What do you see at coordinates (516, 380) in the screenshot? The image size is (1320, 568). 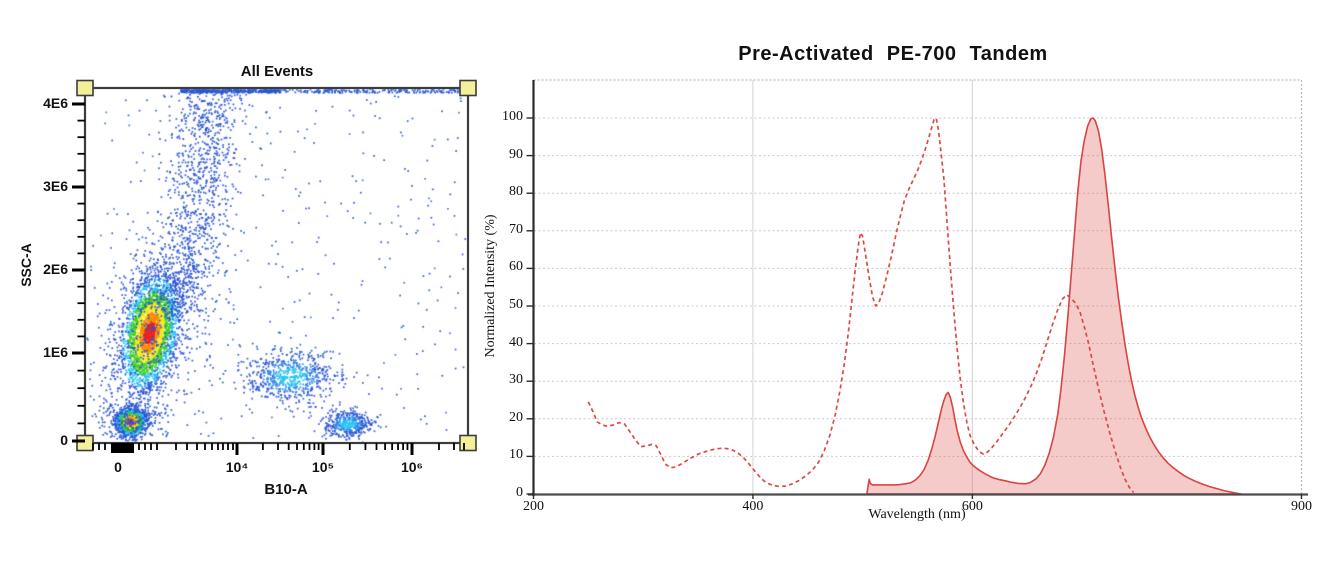 I see `spectra-y-tick-label: 30` at bounding box center [516, 380].